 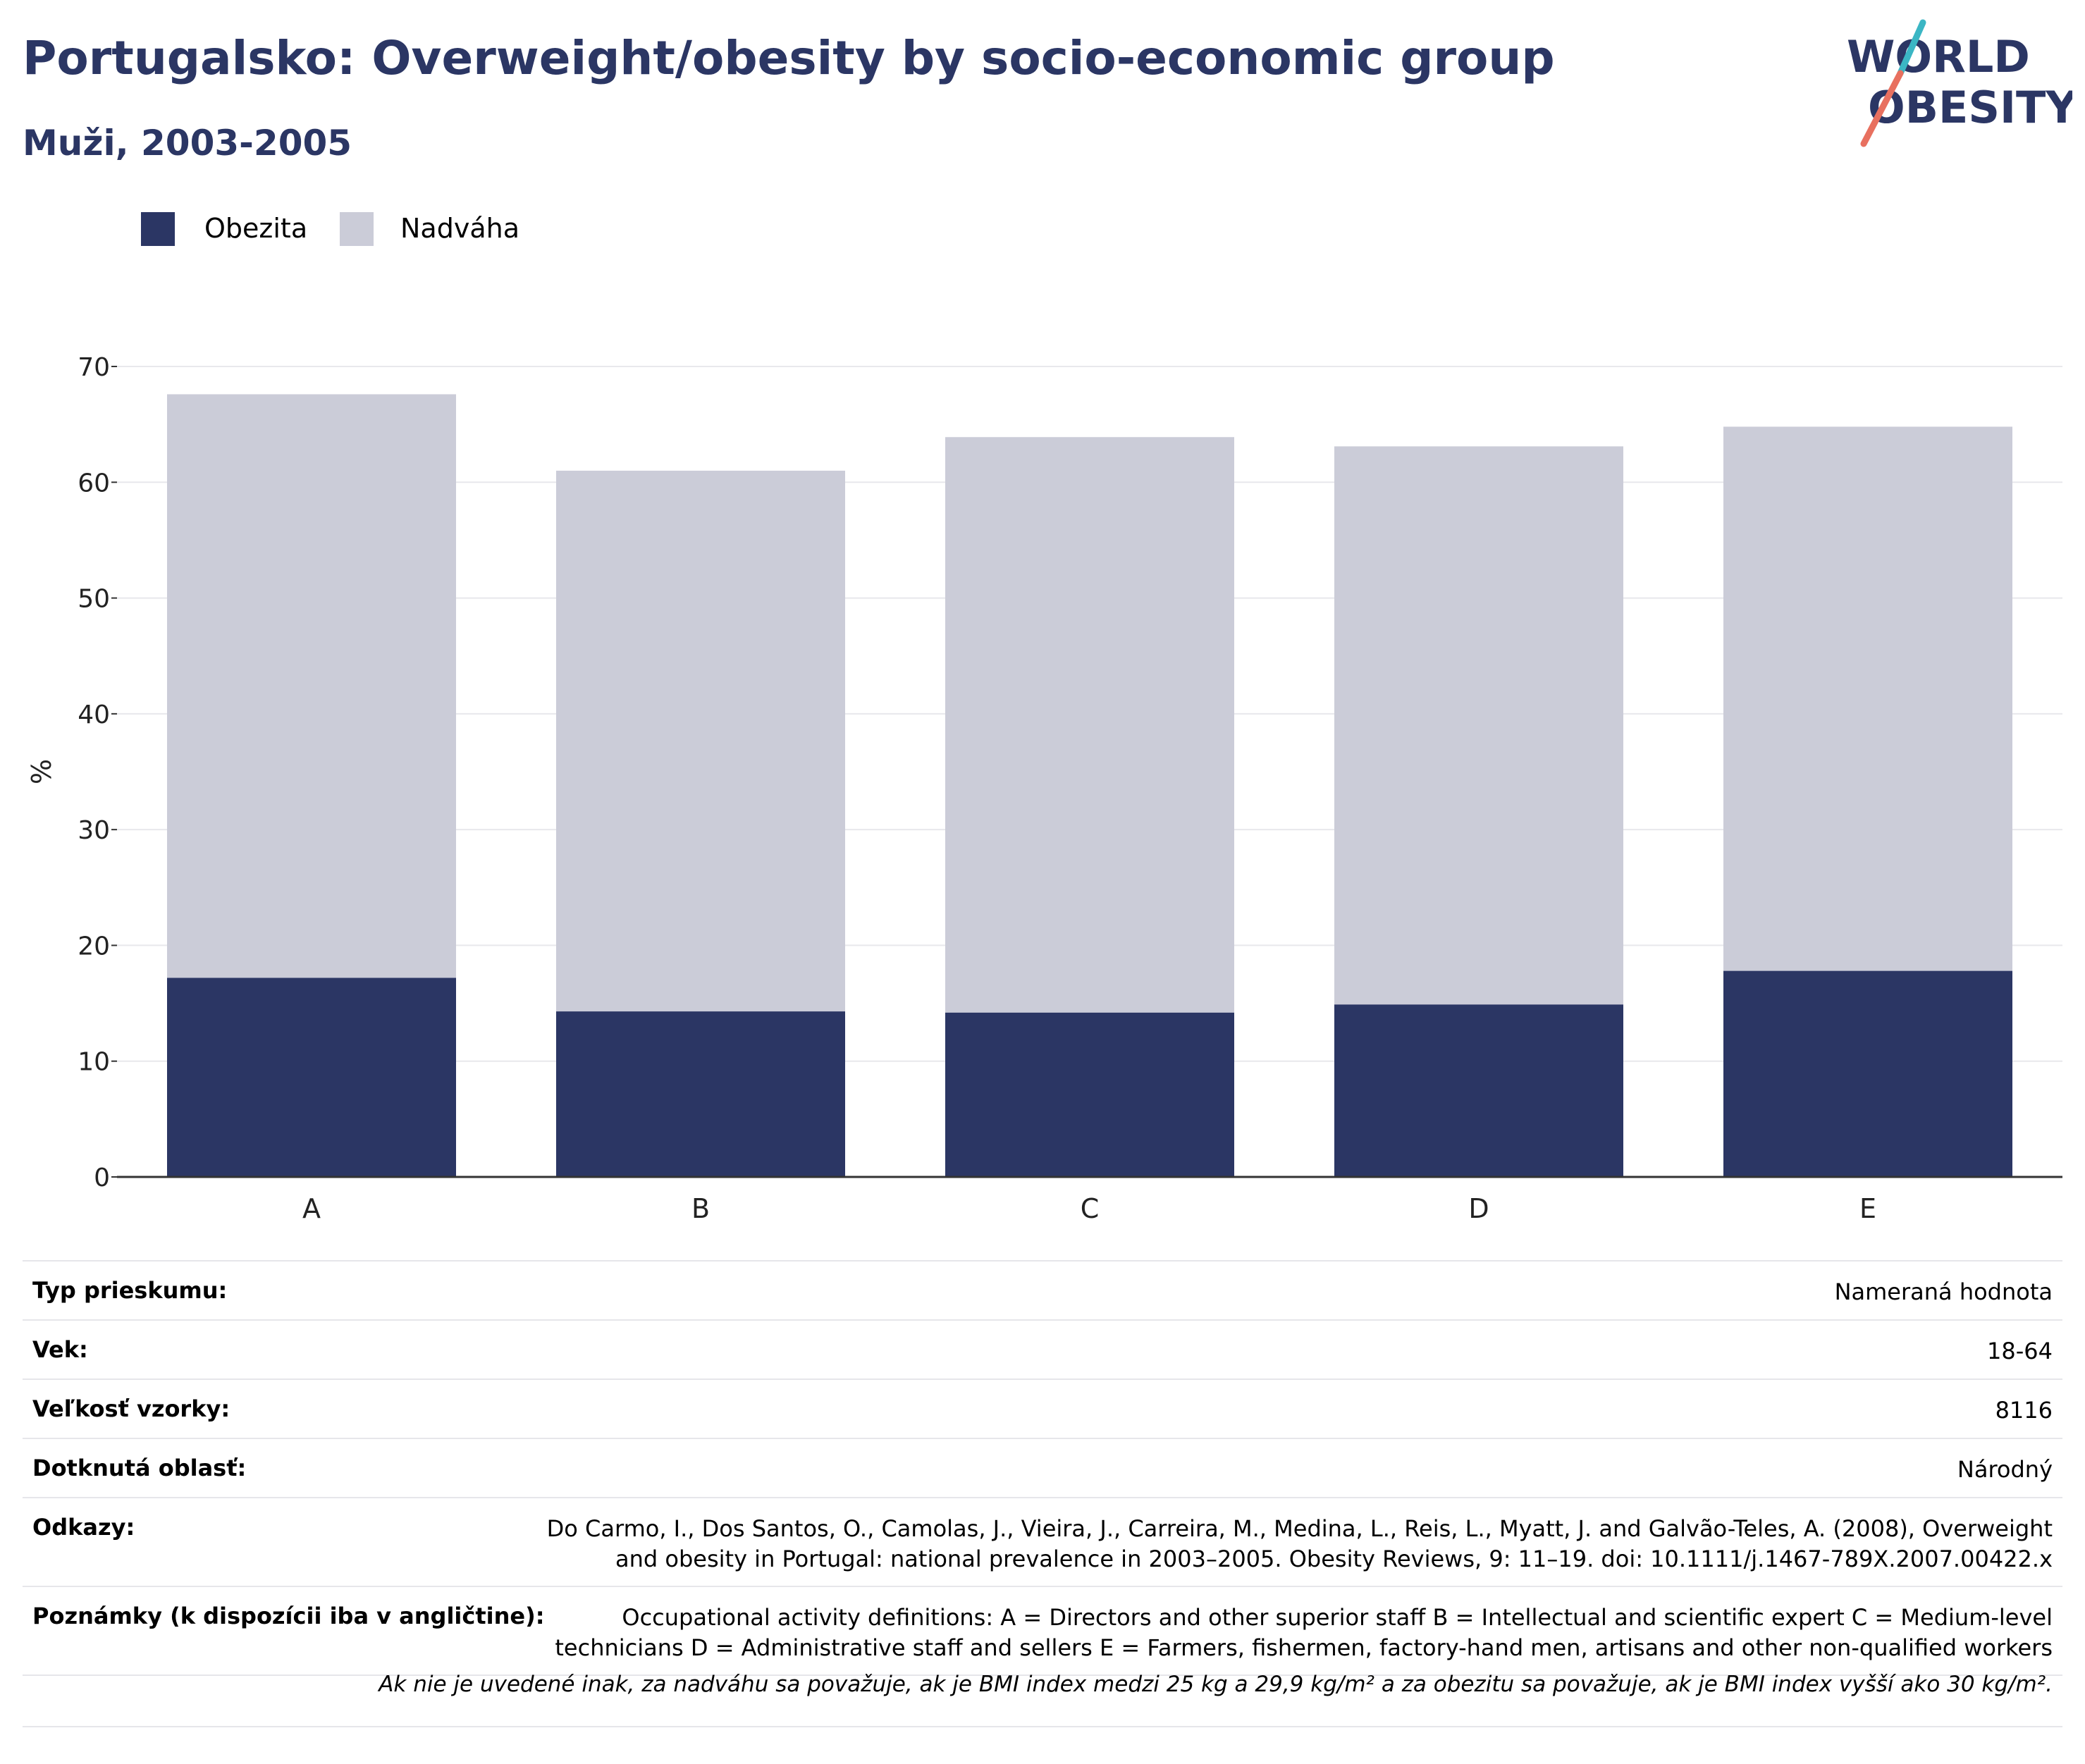 What do you see at coordinates (1042, 1348) in the screenshot?
I see `info-row-age: Vek: 18-64` at bounding box center [1042, 1348].